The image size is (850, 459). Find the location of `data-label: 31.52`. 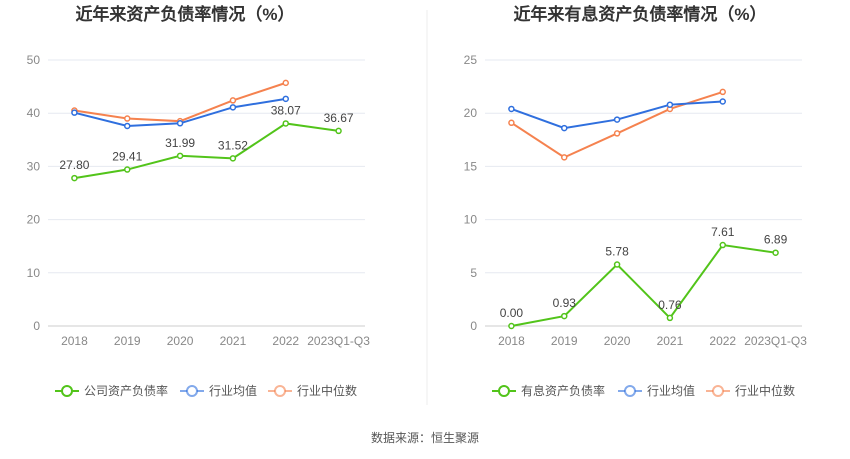

data-label: 31.52 is located at coordinates (233, 145).